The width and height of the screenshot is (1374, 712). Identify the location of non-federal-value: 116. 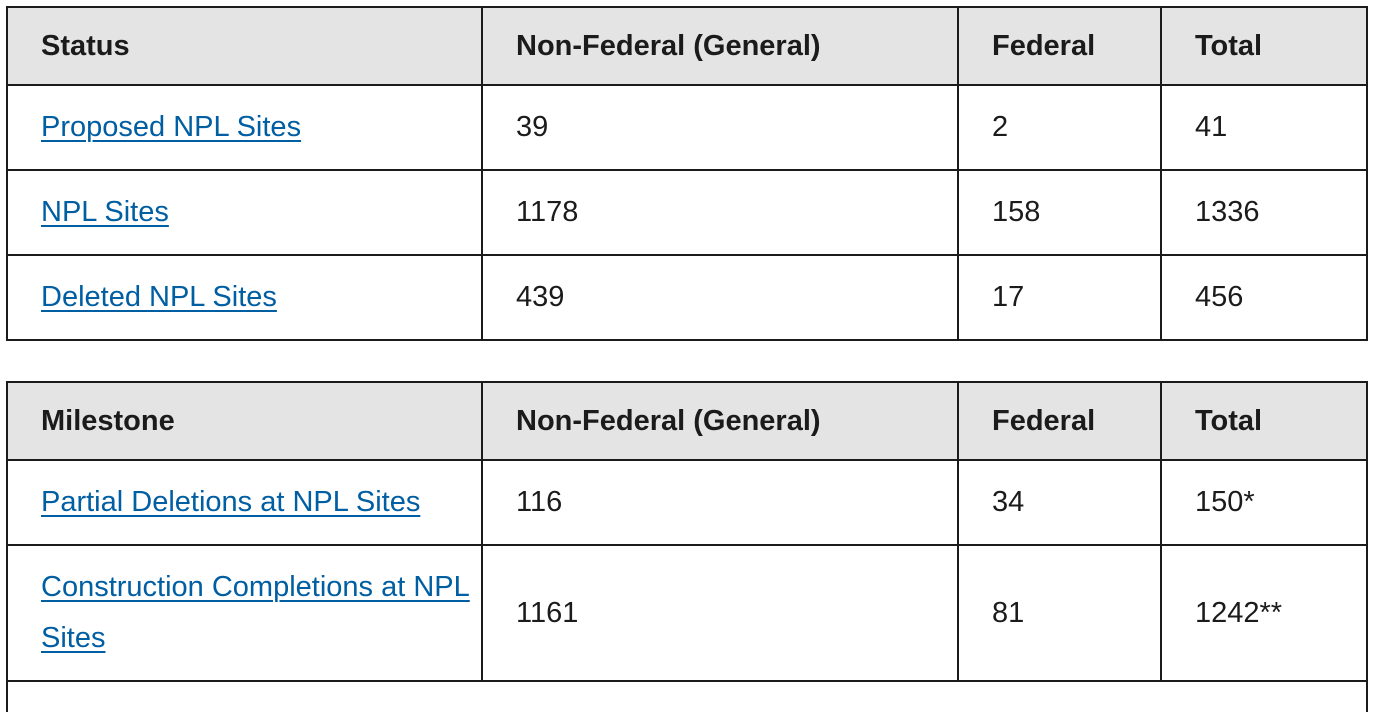
(720, 502).